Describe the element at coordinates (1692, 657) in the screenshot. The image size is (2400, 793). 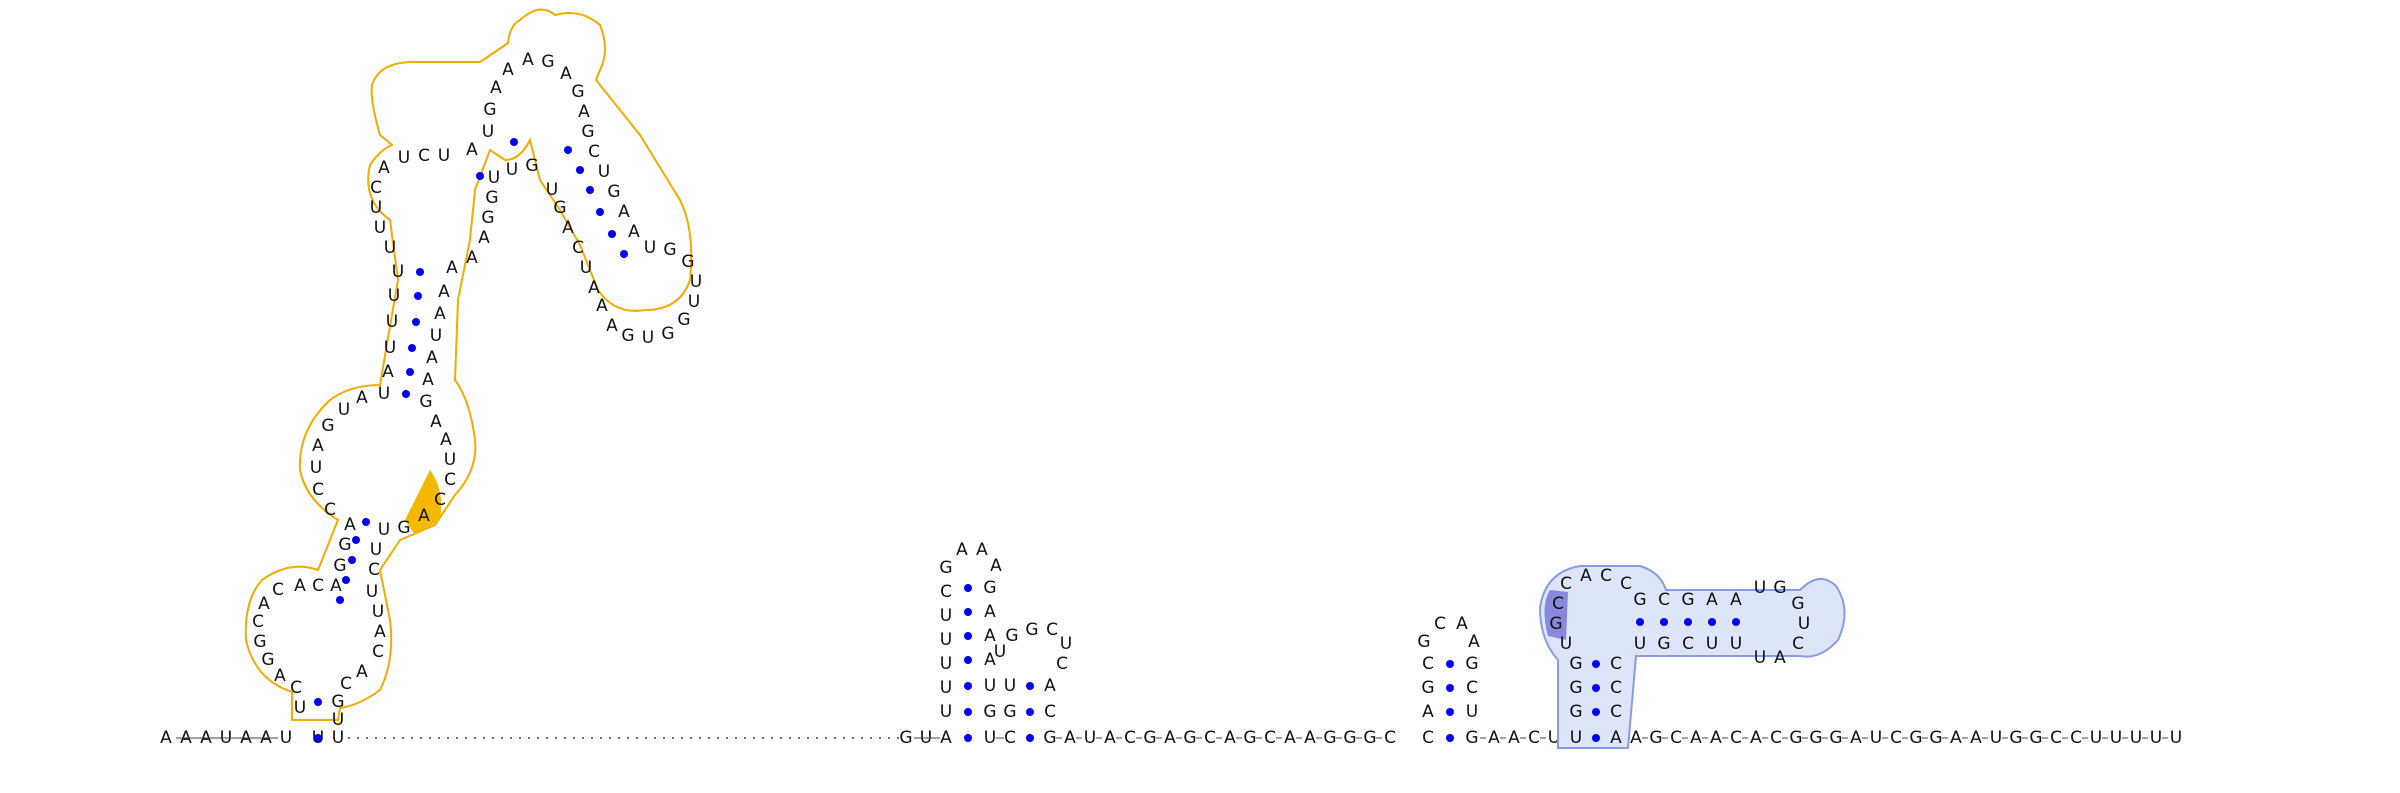
I see `domain-3-outline` at that location.